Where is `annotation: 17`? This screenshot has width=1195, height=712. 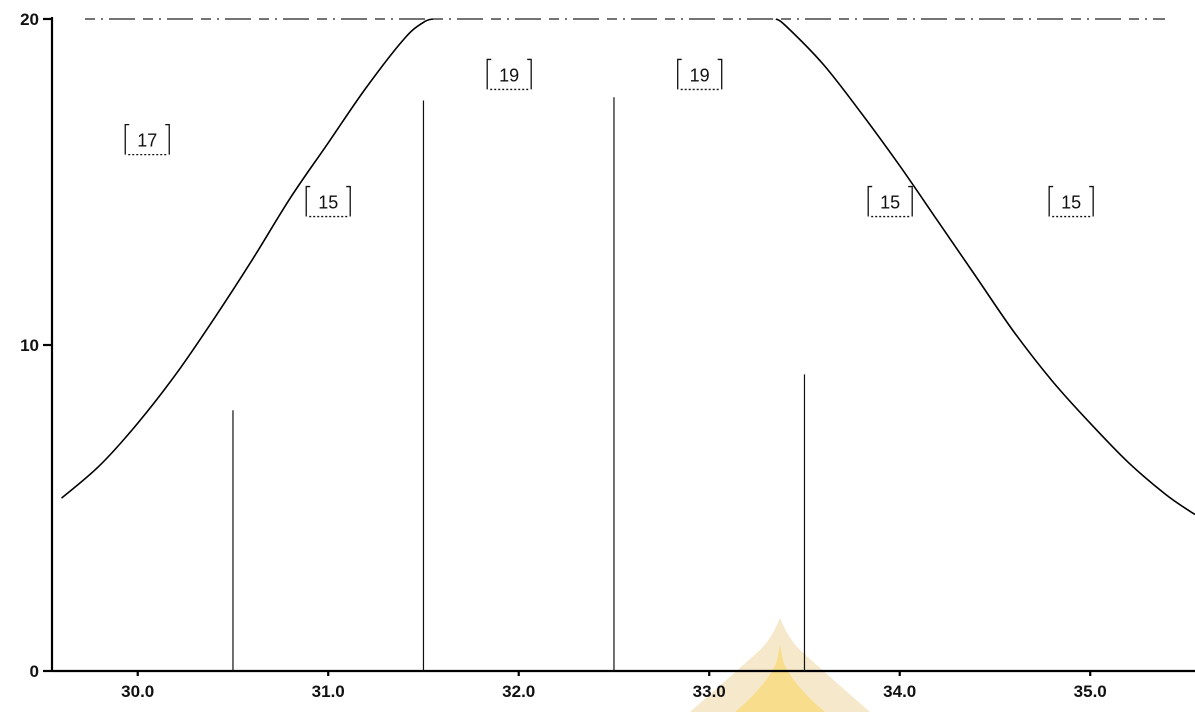
annotation: 17 is located at coordinates (147, 139).